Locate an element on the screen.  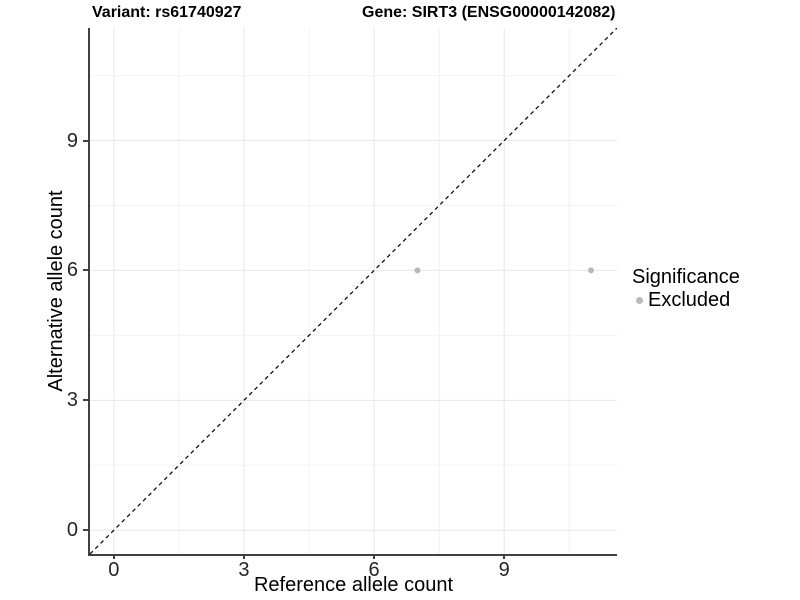
legend: Significance Excluded is located at coordinates (686, 288).